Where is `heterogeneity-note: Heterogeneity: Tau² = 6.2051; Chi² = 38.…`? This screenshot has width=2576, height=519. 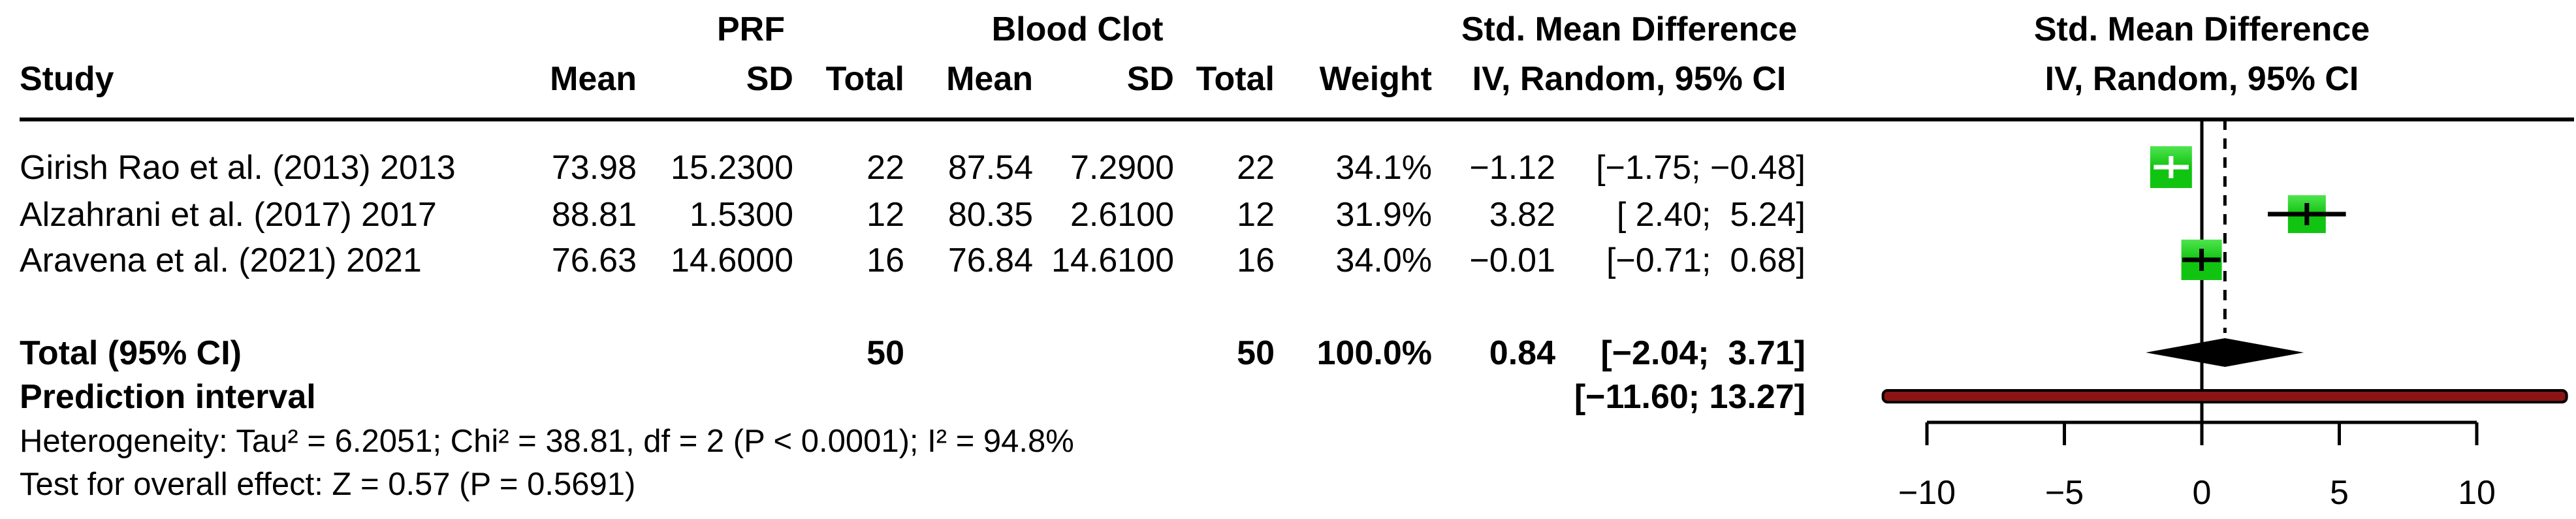
heterogeneity-note: Heterogeneity: Tau² = 6.2051; Chi² = 38.… is located at coordinates (547, 441).